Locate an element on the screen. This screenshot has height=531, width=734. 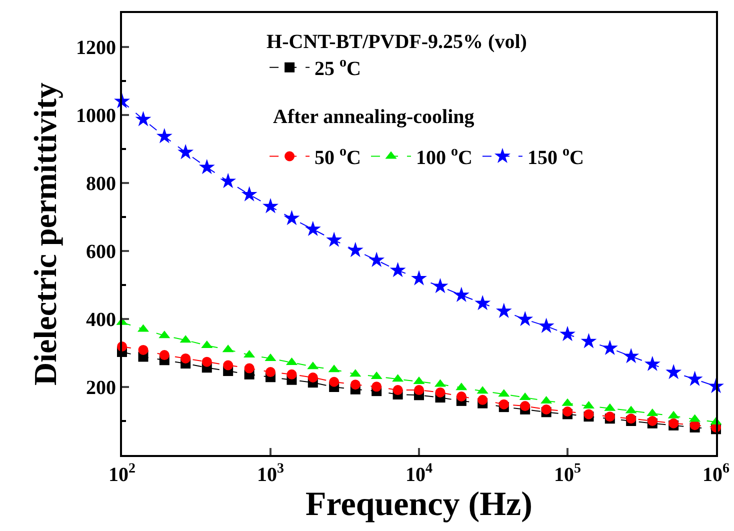
x-axis-title: Frequency (Hz) is located at coordinates (419, 504).